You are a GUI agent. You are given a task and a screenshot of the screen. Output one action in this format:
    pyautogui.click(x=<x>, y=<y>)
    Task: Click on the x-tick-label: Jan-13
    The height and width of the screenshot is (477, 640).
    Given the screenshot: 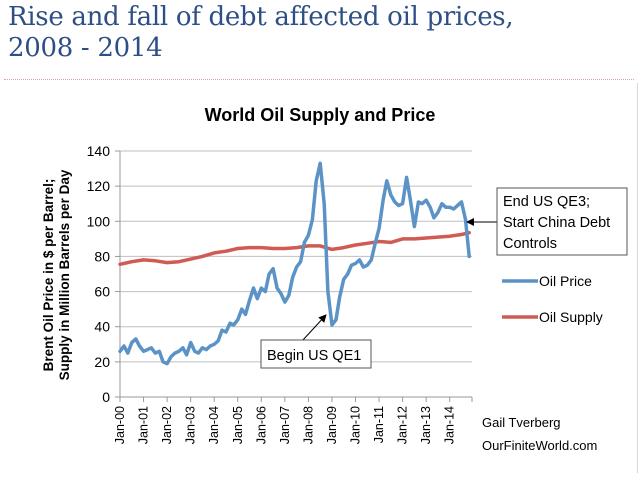 What is the action you would take?
    pyautogui.click(x=426, y=425)
    